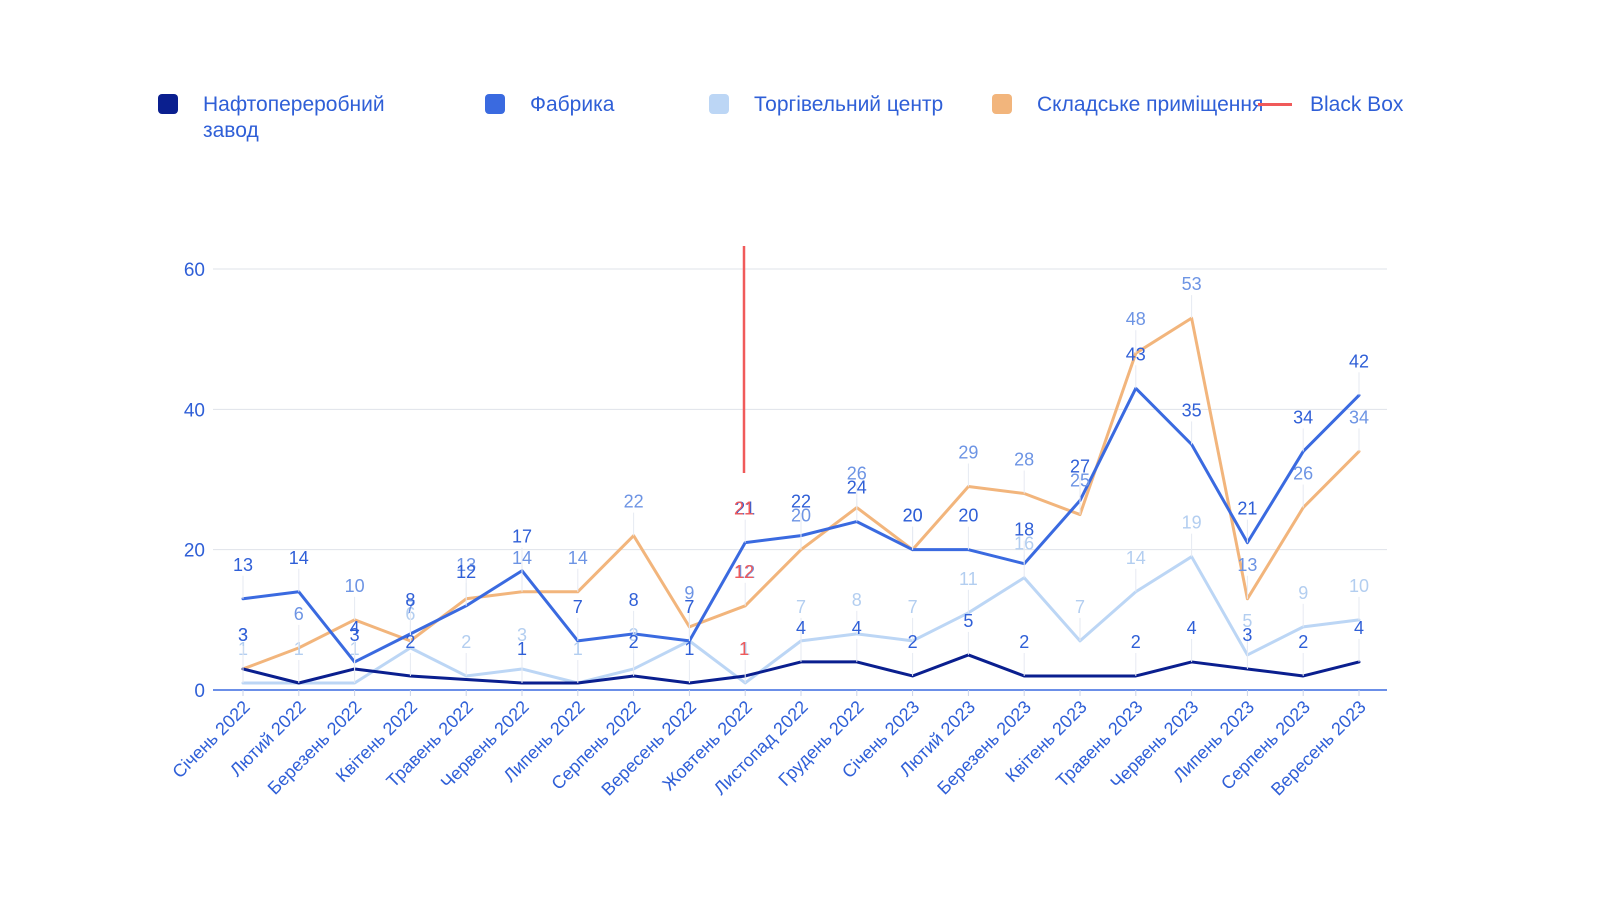  I want to click on black-box-label: 21, so click(744, 509).